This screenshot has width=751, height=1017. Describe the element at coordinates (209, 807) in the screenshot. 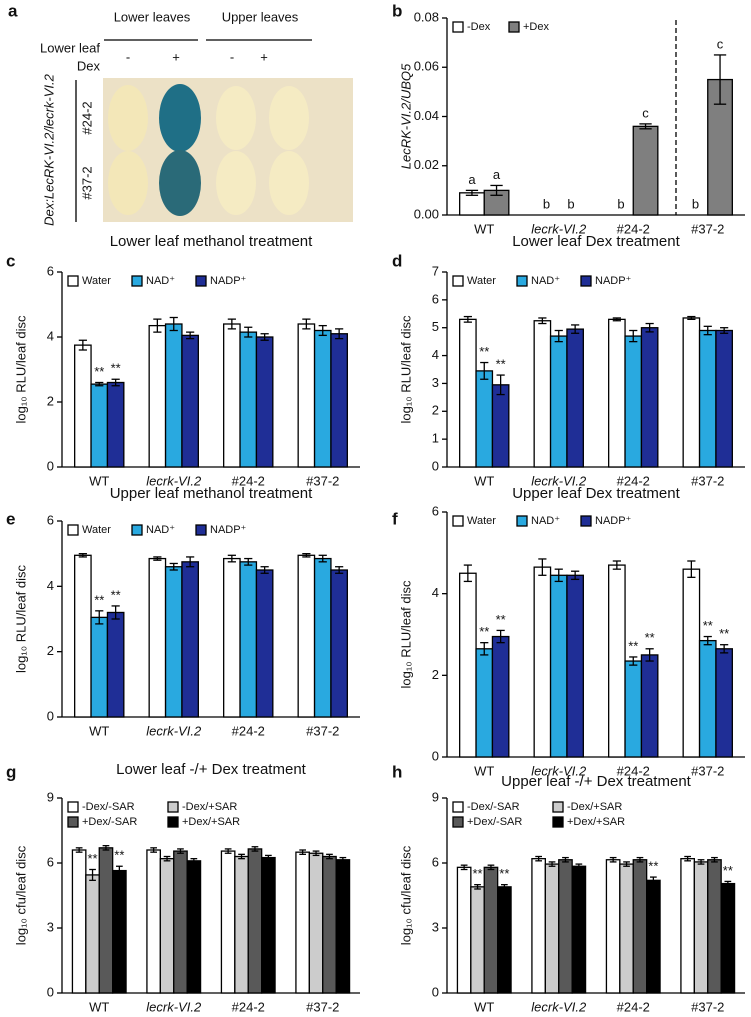

I see `legend-label: -Dex/+SAR` at that location.